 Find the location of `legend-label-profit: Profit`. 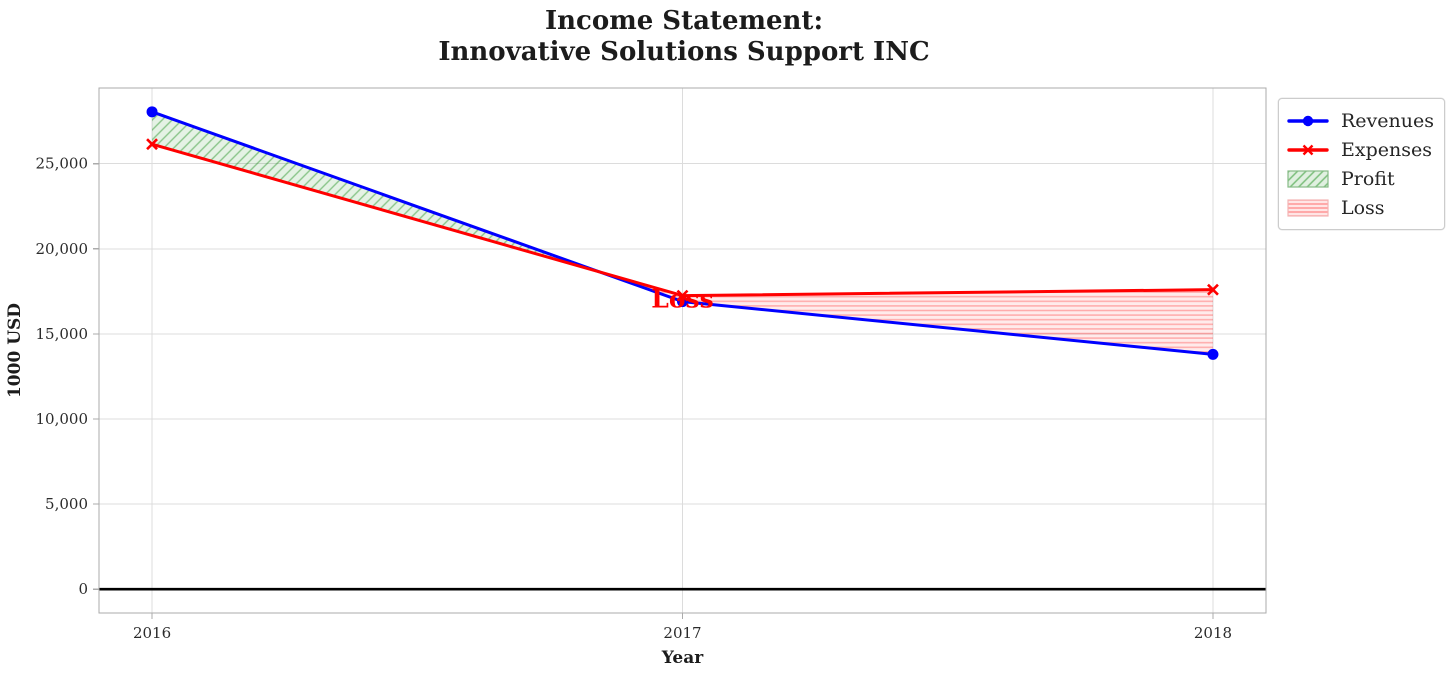

legend-label-profit: Profit is located at coordinates (1368, 178).